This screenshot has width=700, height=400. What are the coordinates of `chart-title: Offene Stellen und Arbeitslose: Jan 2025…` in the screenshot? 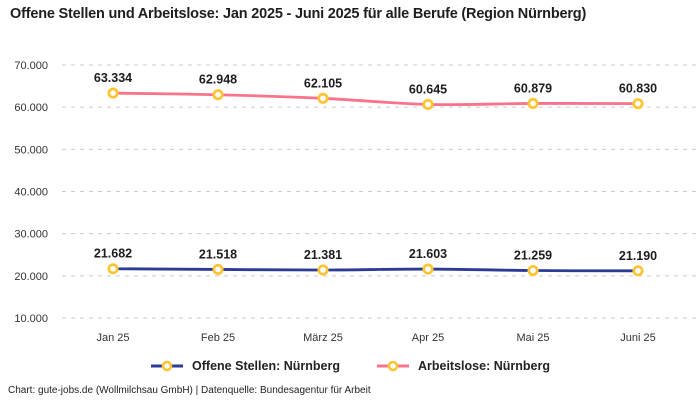 It's located at (298, 14).